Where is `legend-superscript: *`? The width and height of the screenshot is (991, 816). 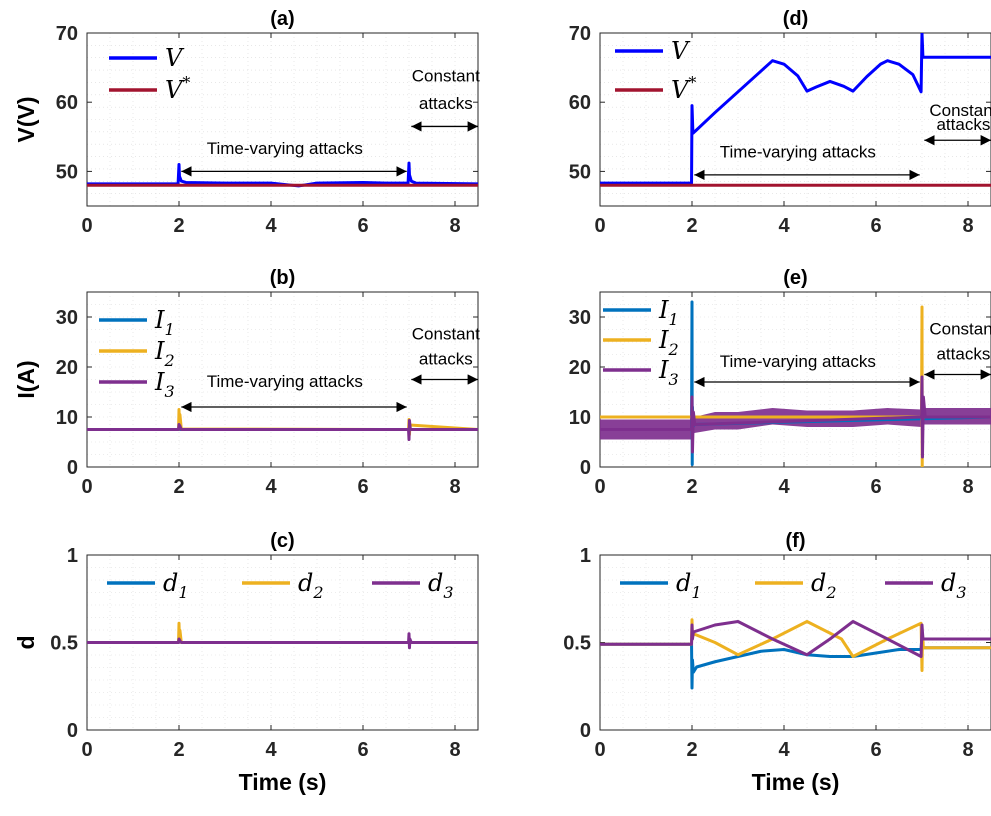
legend-superscript: * is located at coordinates (692, 82).